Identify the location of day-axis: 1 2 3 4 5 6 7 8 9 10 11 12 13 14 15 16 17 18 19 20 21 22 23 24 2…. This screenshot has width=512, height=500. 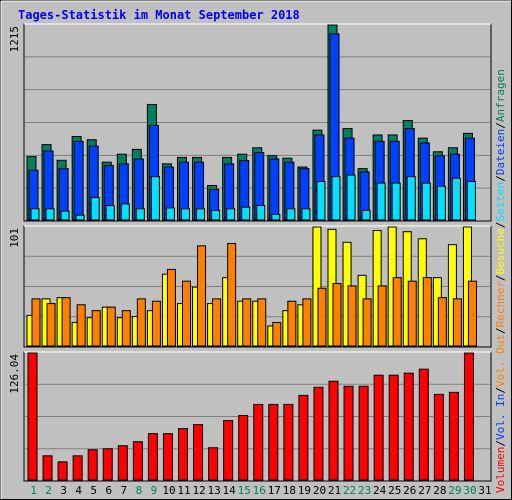
(260, 490).